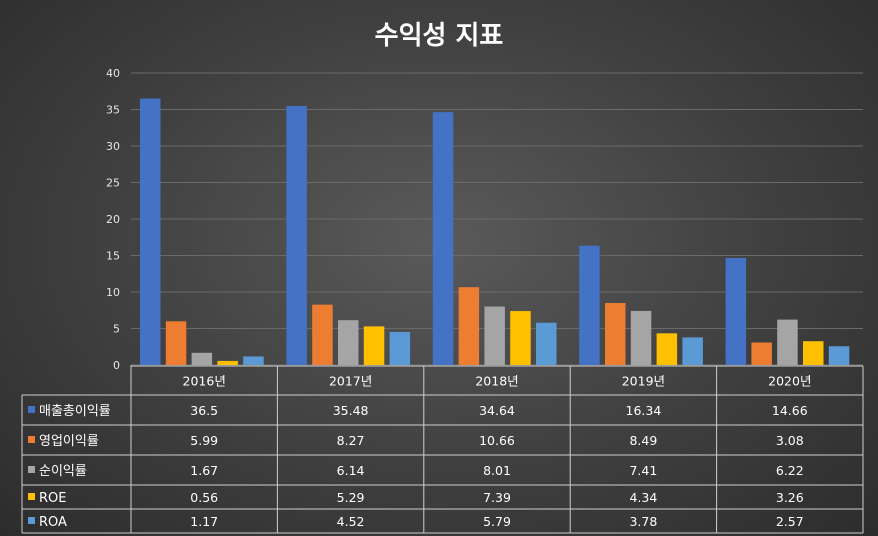 The height and width of the screenshot is (536, 878). Describe the element at coordinates (113, 146) in the screenshot. I see `y-tick-label: 30` at that location.